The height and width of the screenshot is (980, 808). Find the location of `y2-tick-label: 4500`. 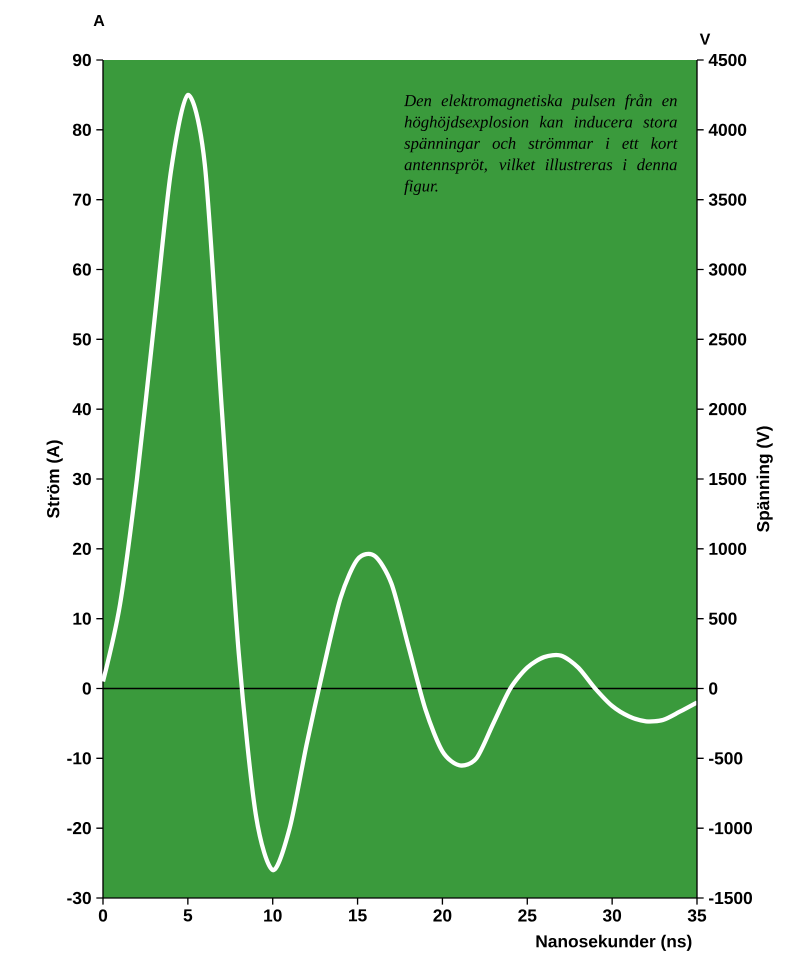

y2-tick-label: 4500 is located at coordinates (727, 60).